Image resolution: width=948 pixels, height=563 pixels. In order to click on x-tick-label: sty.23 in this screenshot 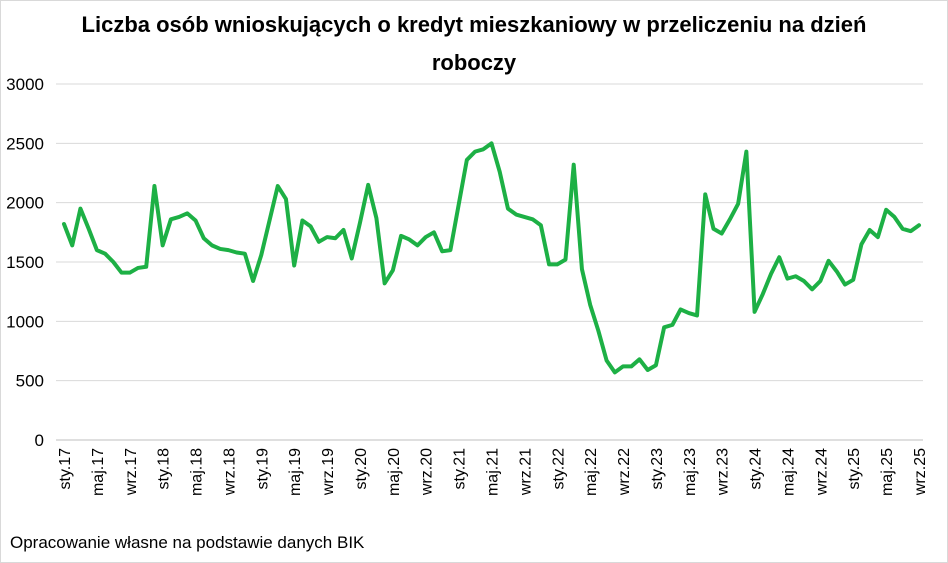, I will do `click(657, 469)`.